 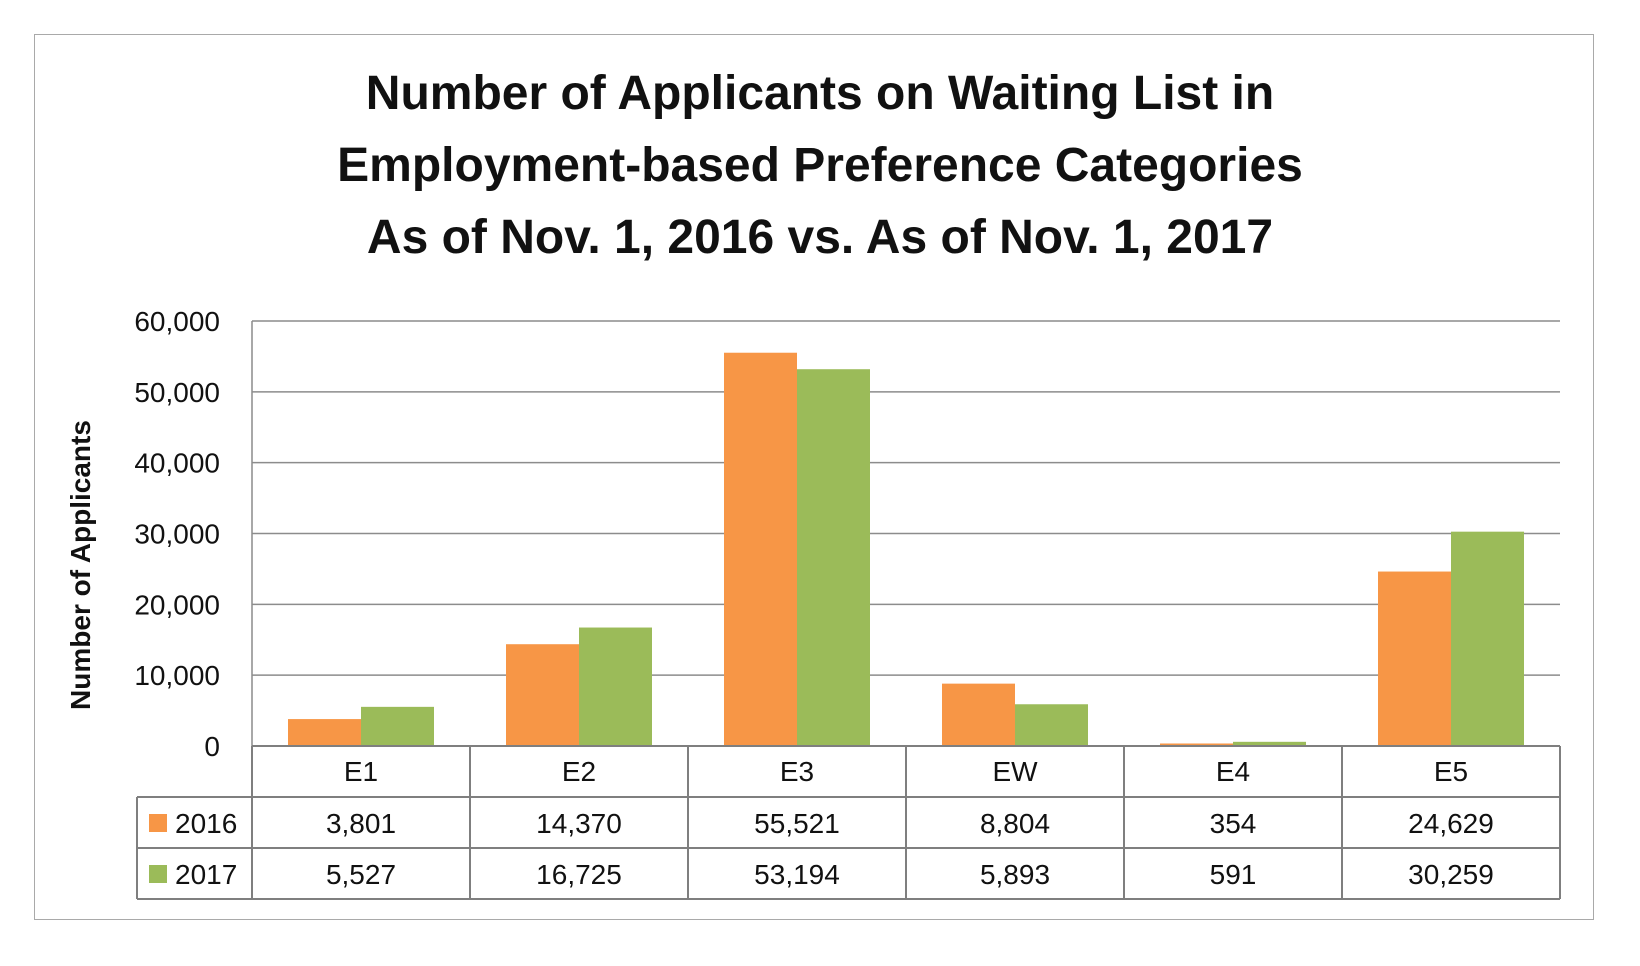 What do you see at coordinates (1233, 771) in the screenshot?
I see `category-label: E4` at bounding box center [1233, 771].